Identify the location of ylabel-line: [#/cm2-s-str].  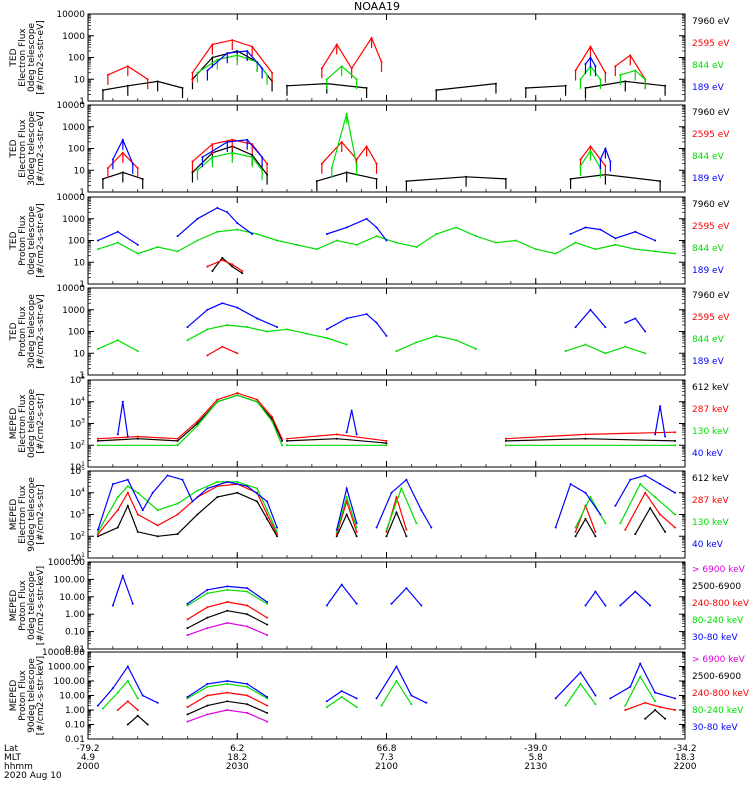
(41, 423).